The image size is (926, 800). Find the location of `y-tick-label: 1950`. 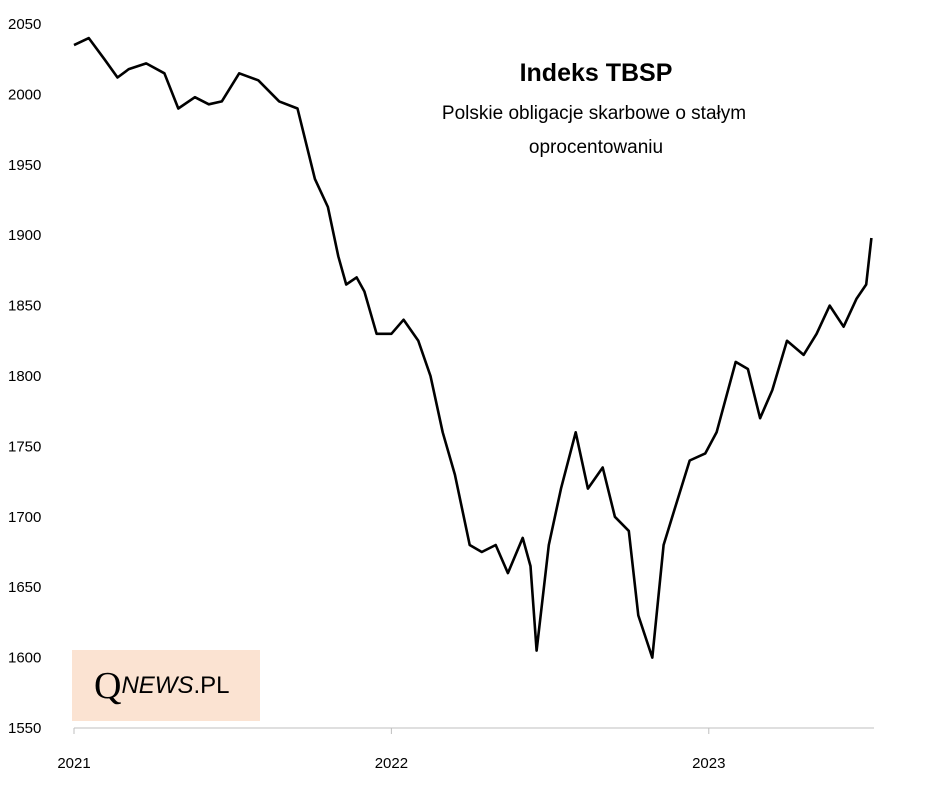

y-tick-label: 1950 is located at coordinates (24, 165).